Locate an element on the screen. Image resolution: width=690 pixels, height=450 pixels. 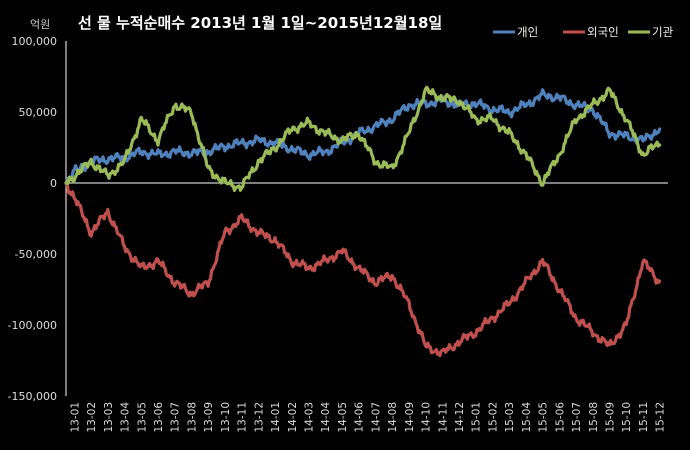
x-tick-label: 13-05 is located at coordinates (142, 417).